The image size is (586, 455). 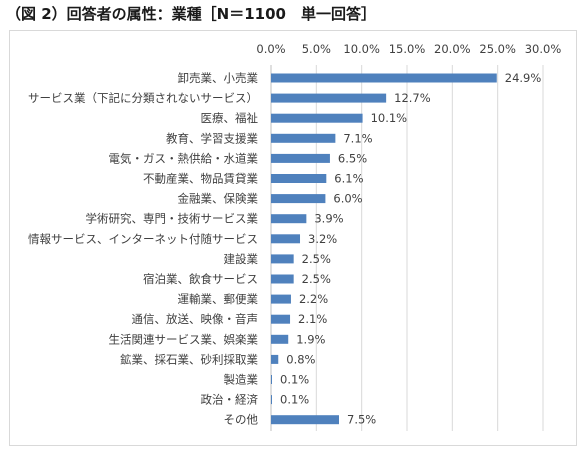 I want to click on data-label: 2.1%, so click(x=312, y=319).